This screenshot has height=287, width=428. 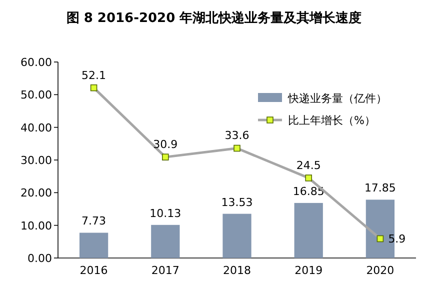 What do you see at coordinates (332, 120) in the screenshot?
I see `legend-label: 比上年增长（%）` at bounding box center [332, 120].